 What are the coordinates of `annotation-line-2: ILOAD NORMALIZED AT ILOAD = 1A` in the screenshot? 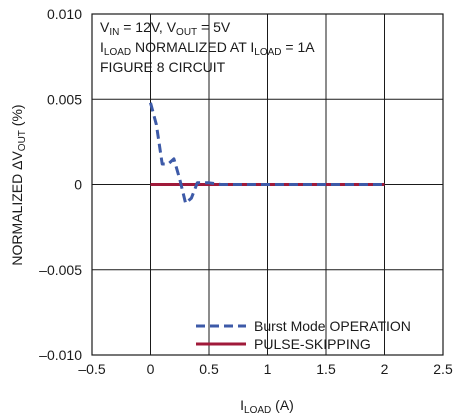 It's located at (207, 48).